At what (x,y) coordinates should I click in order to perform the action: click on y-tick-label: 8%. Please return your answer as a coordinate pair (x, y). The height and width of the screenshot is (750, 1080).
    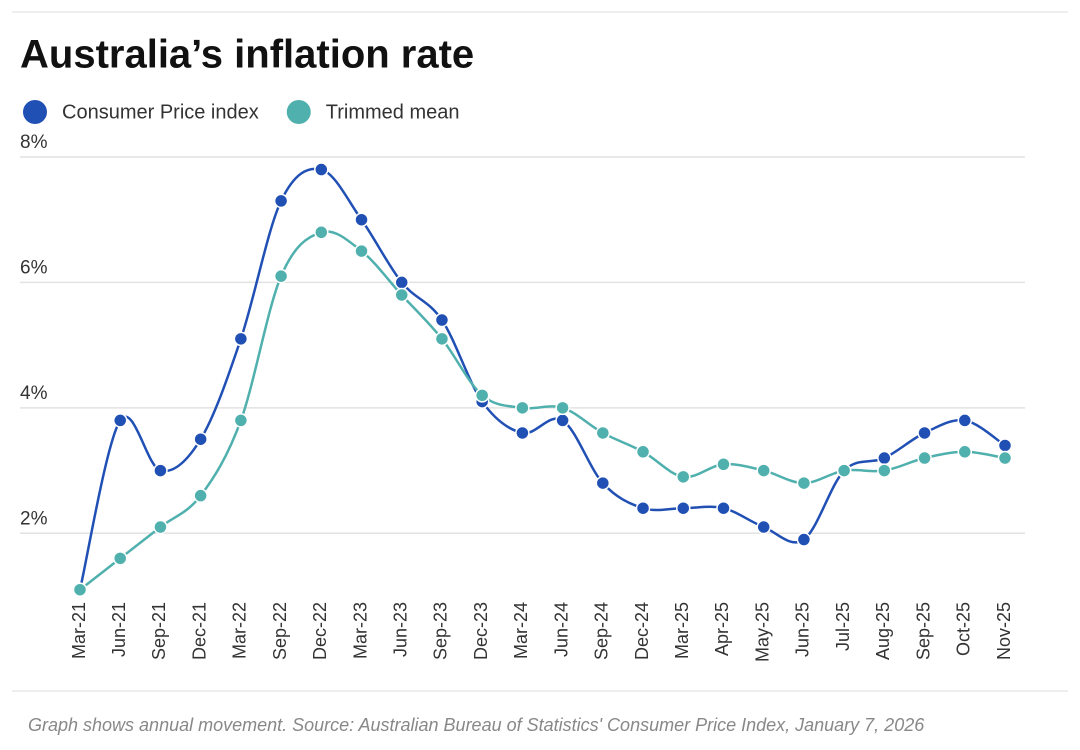
    Looking at the image, I should click on (34, 142).